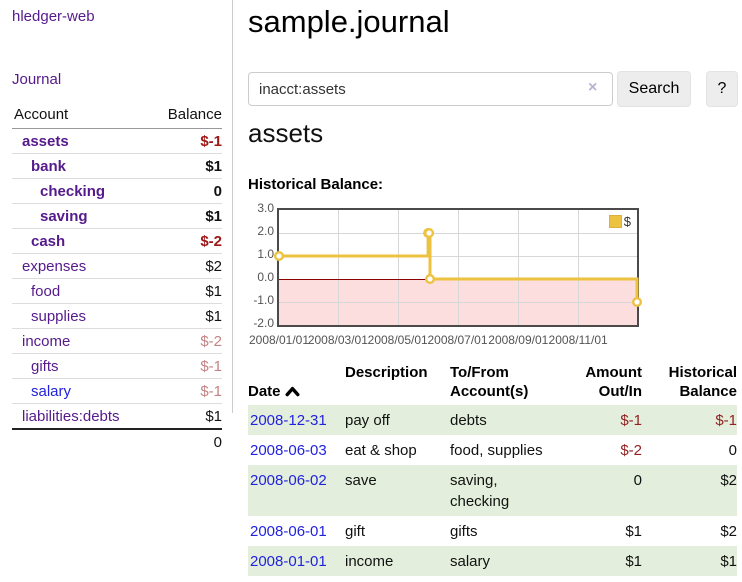  What do you see at coordinates (117, 366) in the screenshot?
I see `sidebar-account-row: gifts $-1` at bounding box center [117, 366].